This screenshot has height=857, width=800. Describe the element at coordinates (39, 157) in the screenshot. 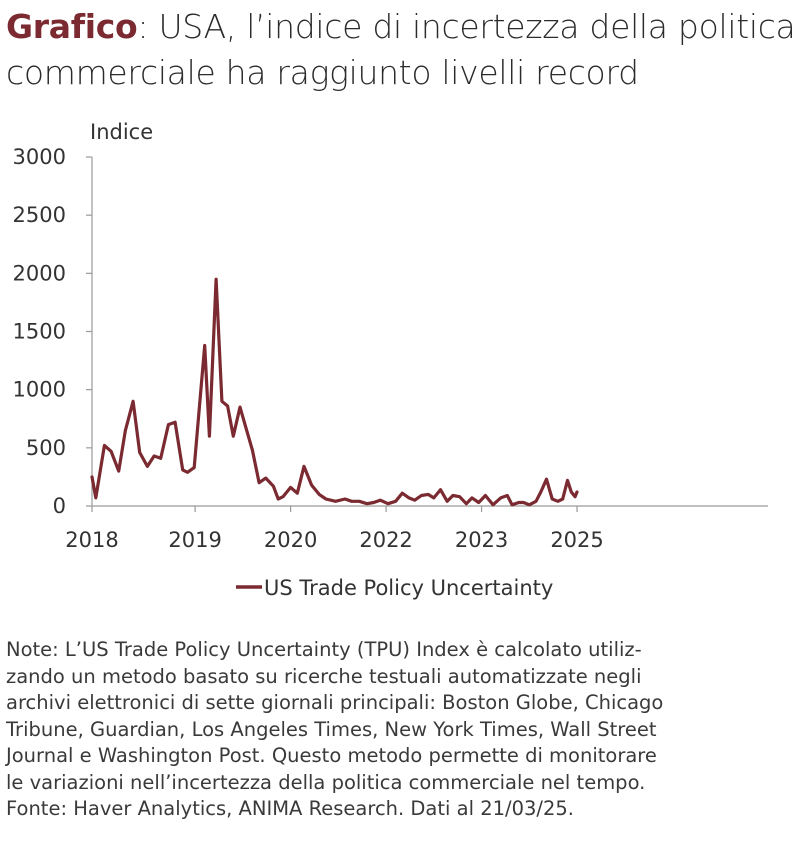

I see `y-tick-label: 3000` at that location.